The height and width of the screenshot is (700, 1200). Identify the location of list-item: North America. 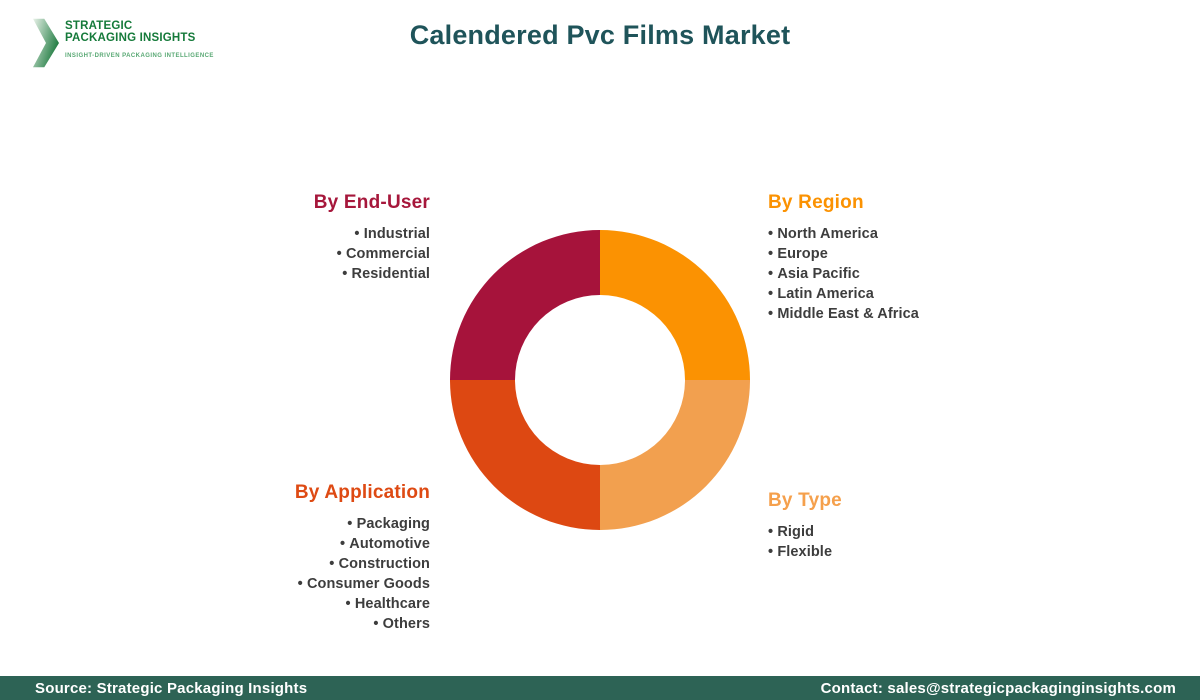
(908, 234).